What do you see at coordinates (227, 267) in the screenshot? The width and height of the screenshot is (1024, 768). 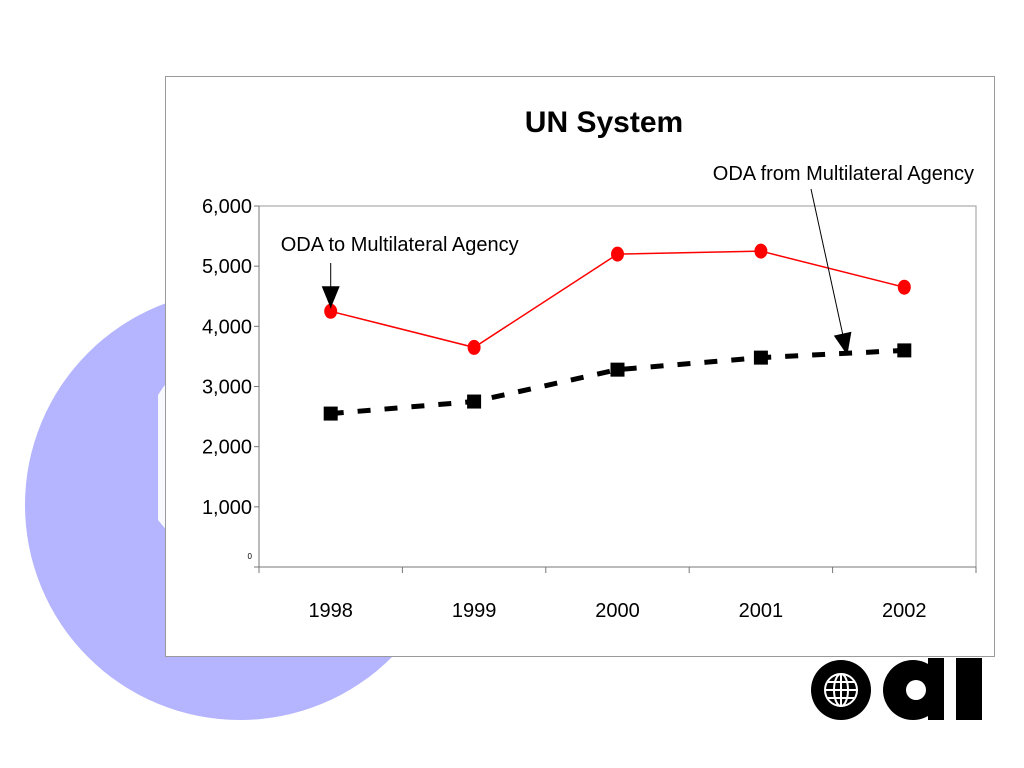 I see `y-tick-label: 5,000` at bounding box center [227, 267].